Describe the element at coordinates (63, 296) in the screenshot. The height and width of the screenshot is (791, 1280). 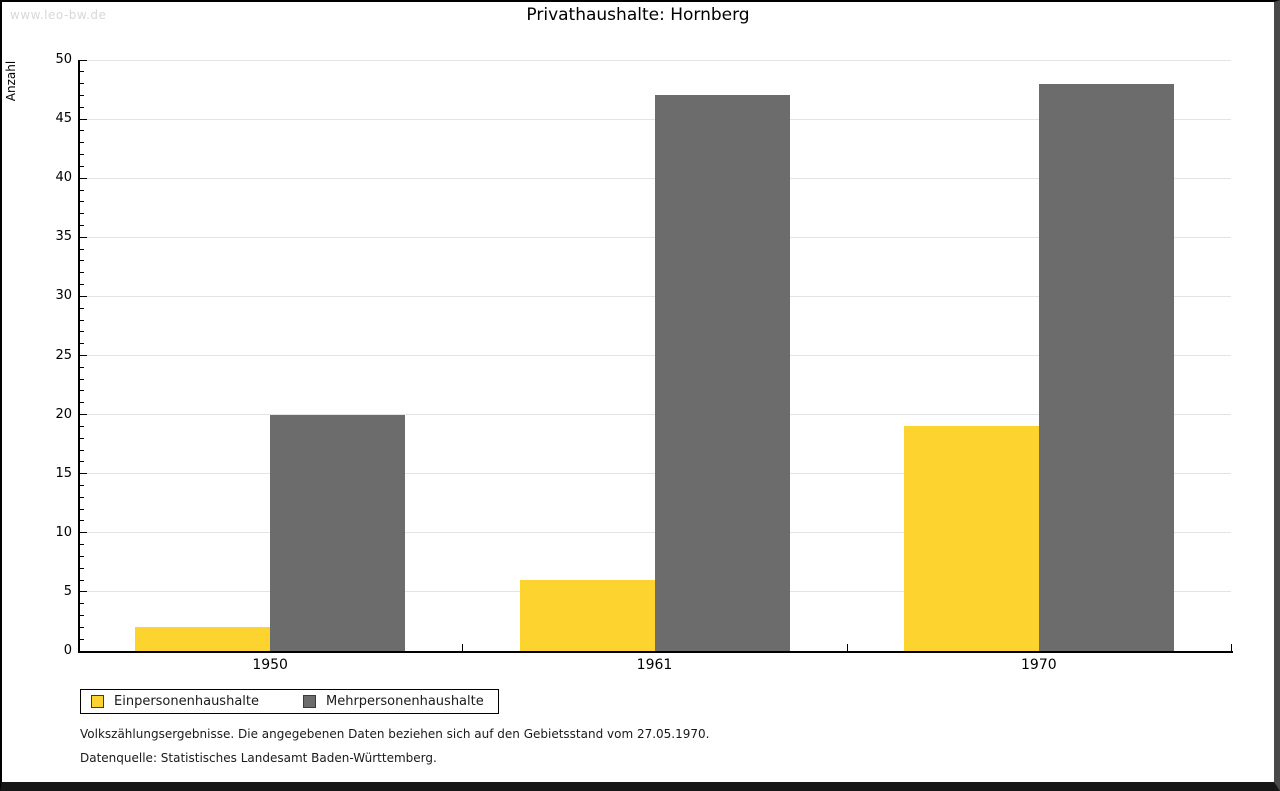
I see `y-tick-label: 30` at that location.